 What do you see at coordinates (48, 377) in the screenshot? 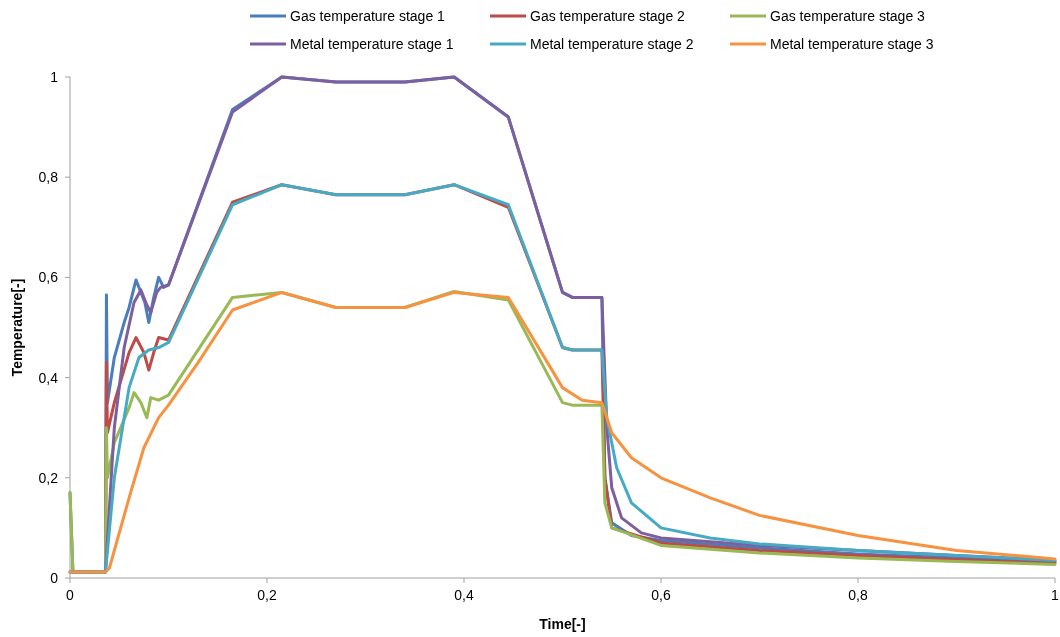
I see `y-tick-label: 0,4` at bounding box center [48, 377].